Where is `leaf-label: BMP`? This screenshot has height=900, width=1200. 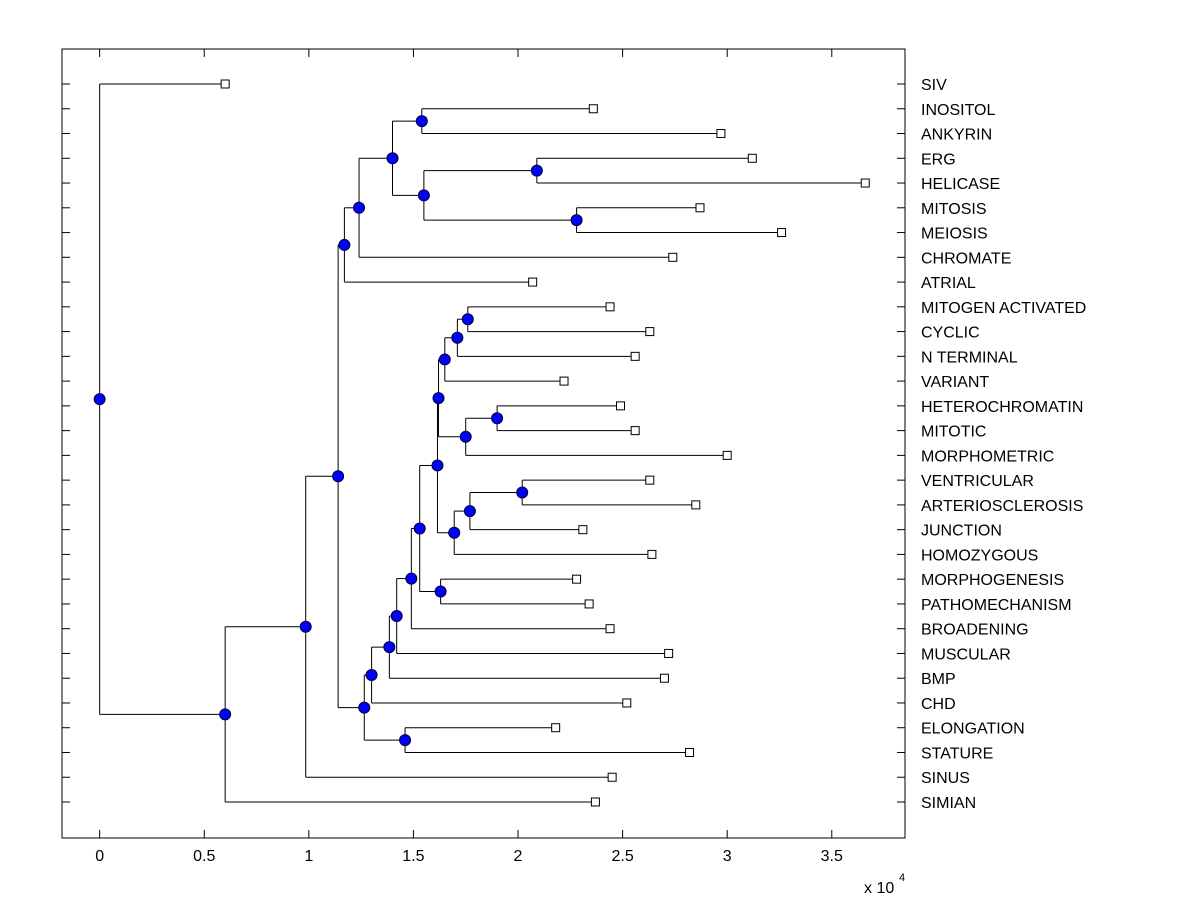
leaf-label: BMP is located at coordinates (938, 679).